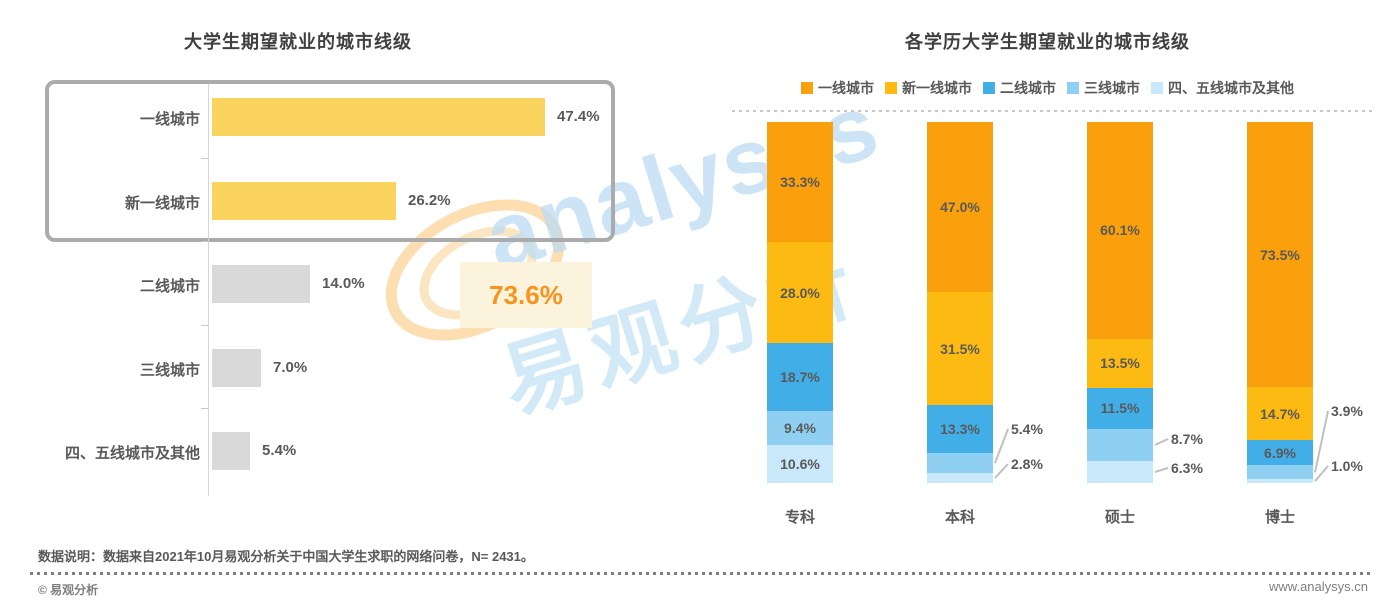  I want to click on legend-item: 三线城市, so click(1103, 88).